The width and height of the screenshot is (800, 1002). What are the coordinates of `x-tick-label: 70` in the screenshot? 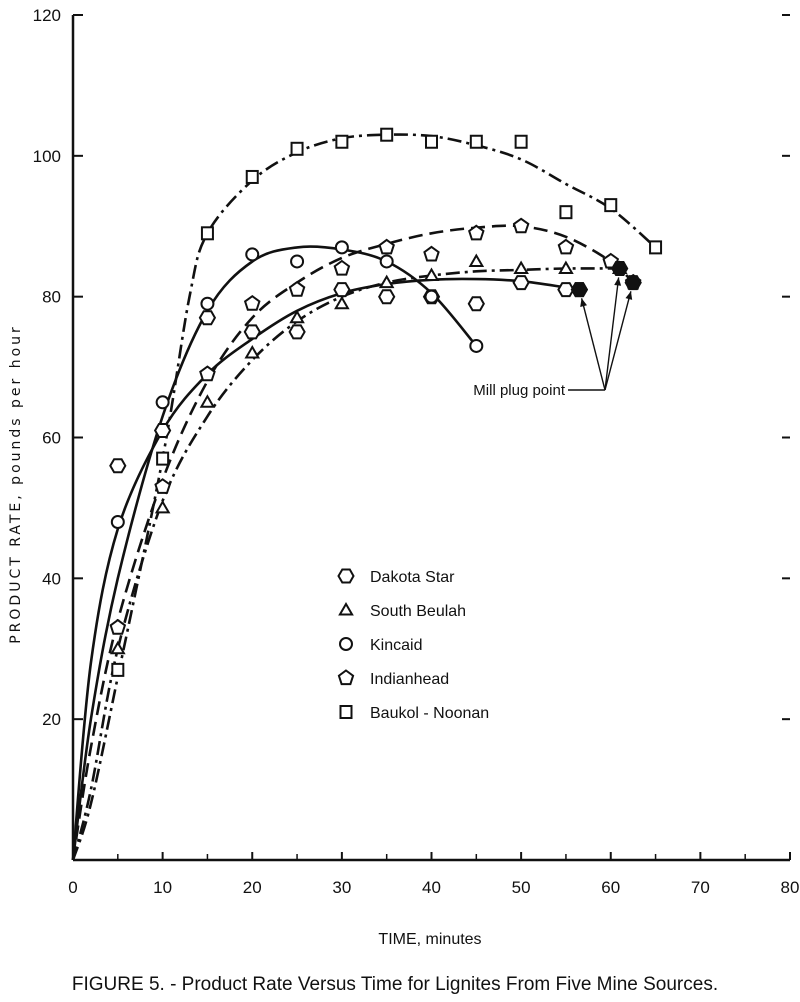 It's located at (700, 887).